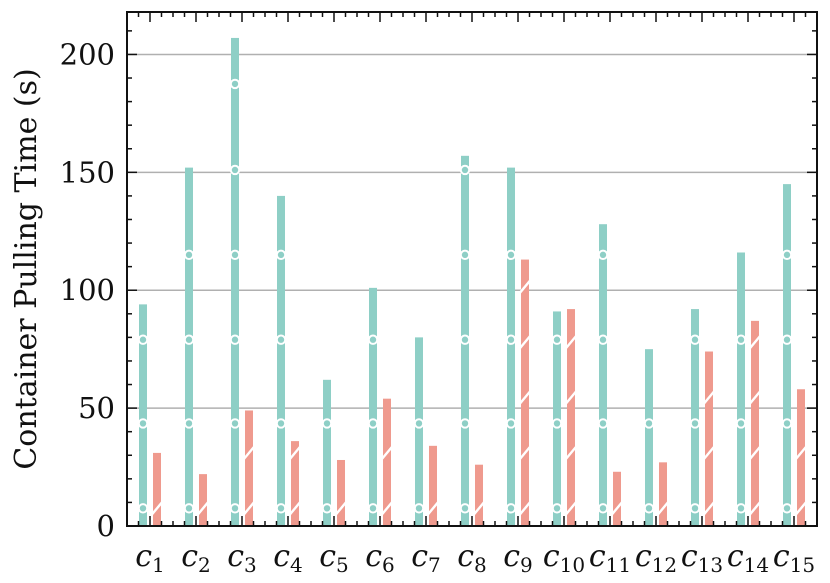 Image resolution: width=830 pixels, height=583 pixels. Describe the element at coordinates (518, 558) in the screenshot. I see `x-tick-label: c9` at that location.